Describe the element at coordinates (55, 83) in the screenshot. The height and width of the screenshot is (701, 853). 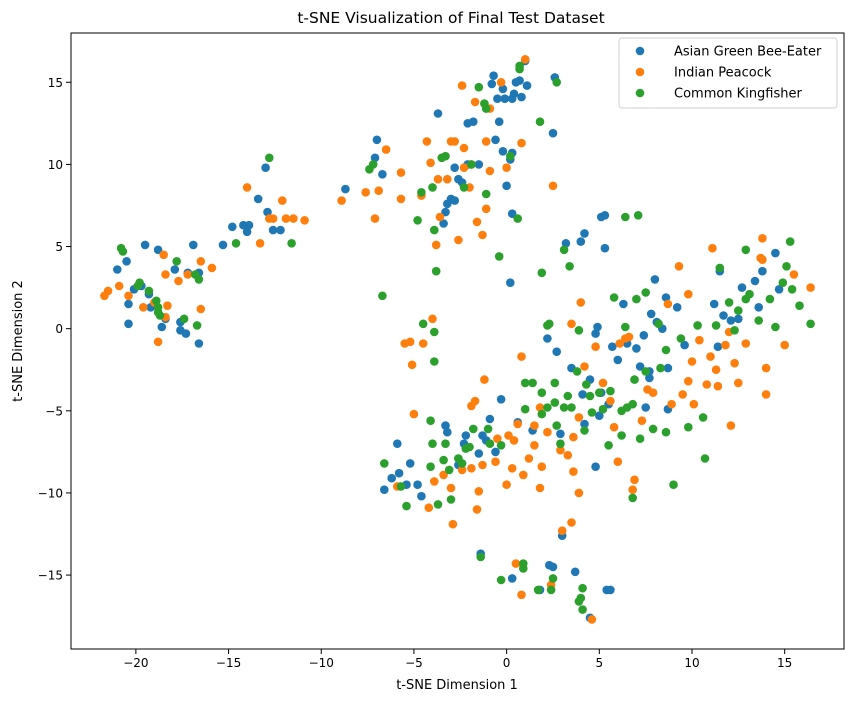
I see `y-tick-label: 15` at that location.